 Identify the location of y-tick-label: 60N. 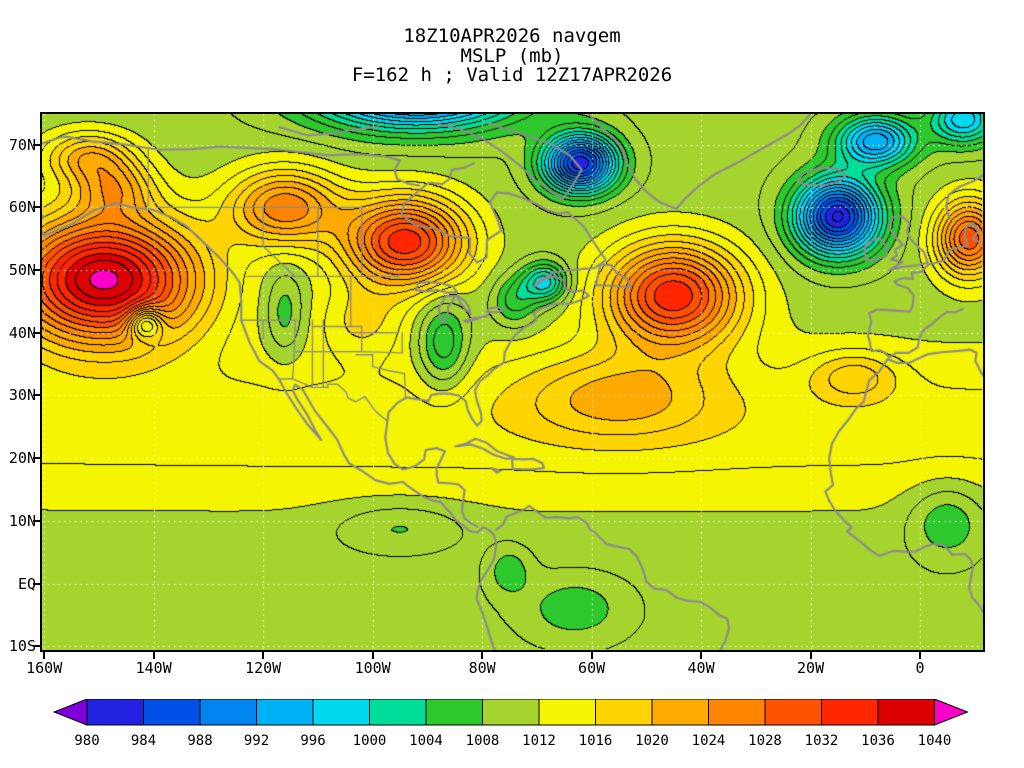
(22, 207).